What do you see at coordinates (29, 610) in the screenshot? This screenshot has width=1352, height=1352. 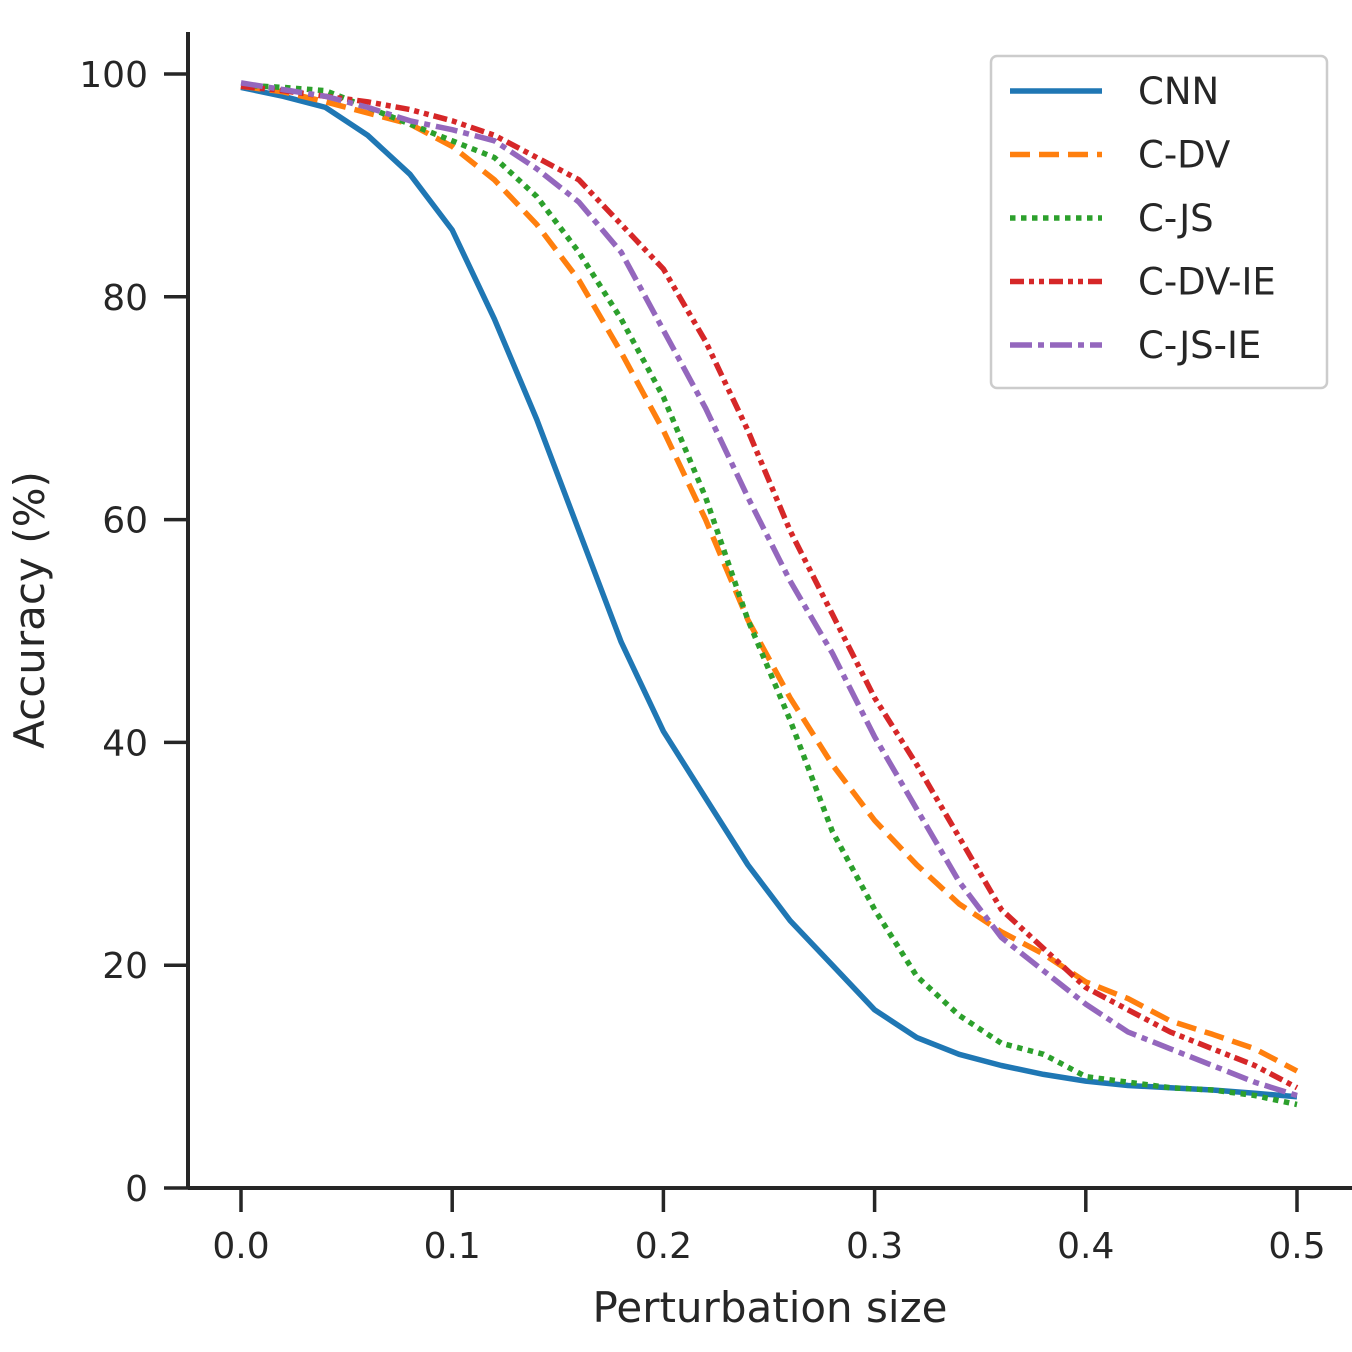 I see `y-axis-title: Accuracy (%)` at bounding box center [29, 610].